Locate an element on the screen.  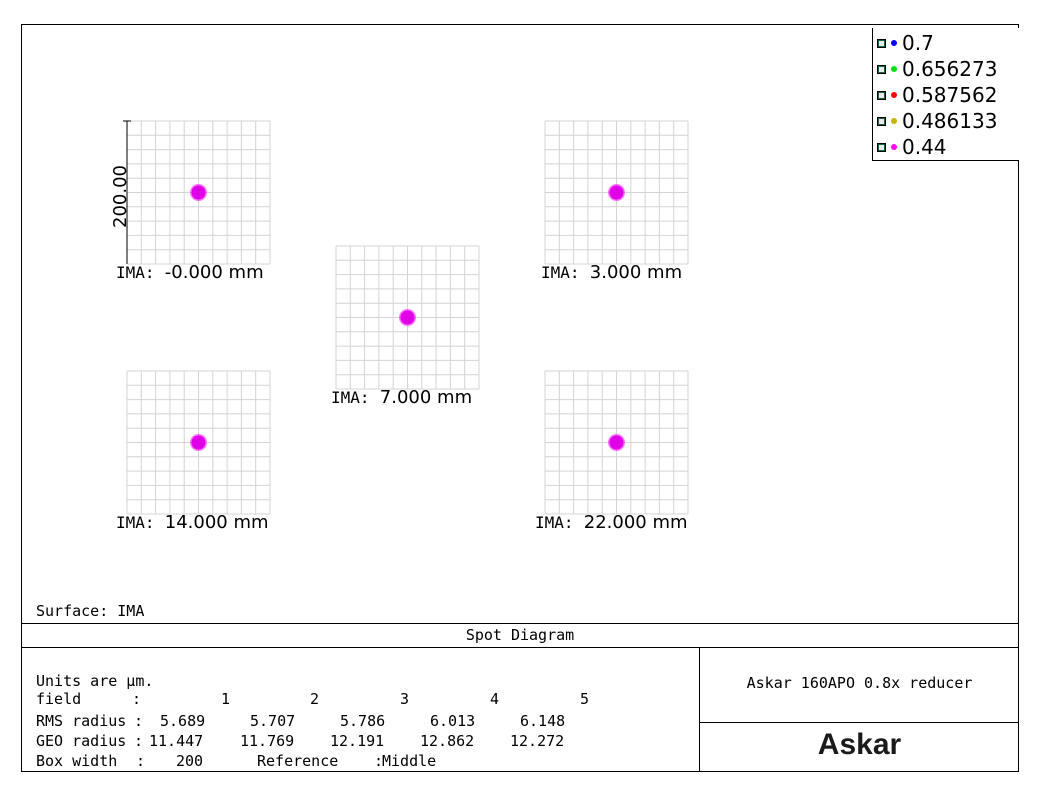
rms-value: 5.707 is located at coordinates (273, 721).